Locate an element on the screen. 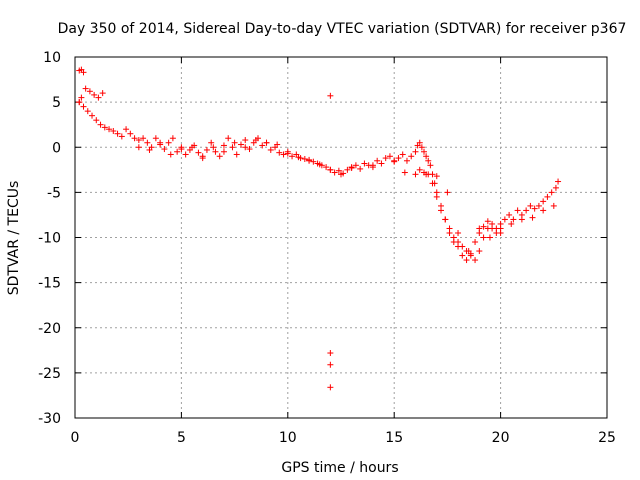  x-tick-label: 0 is located at coordinates (75, 438).